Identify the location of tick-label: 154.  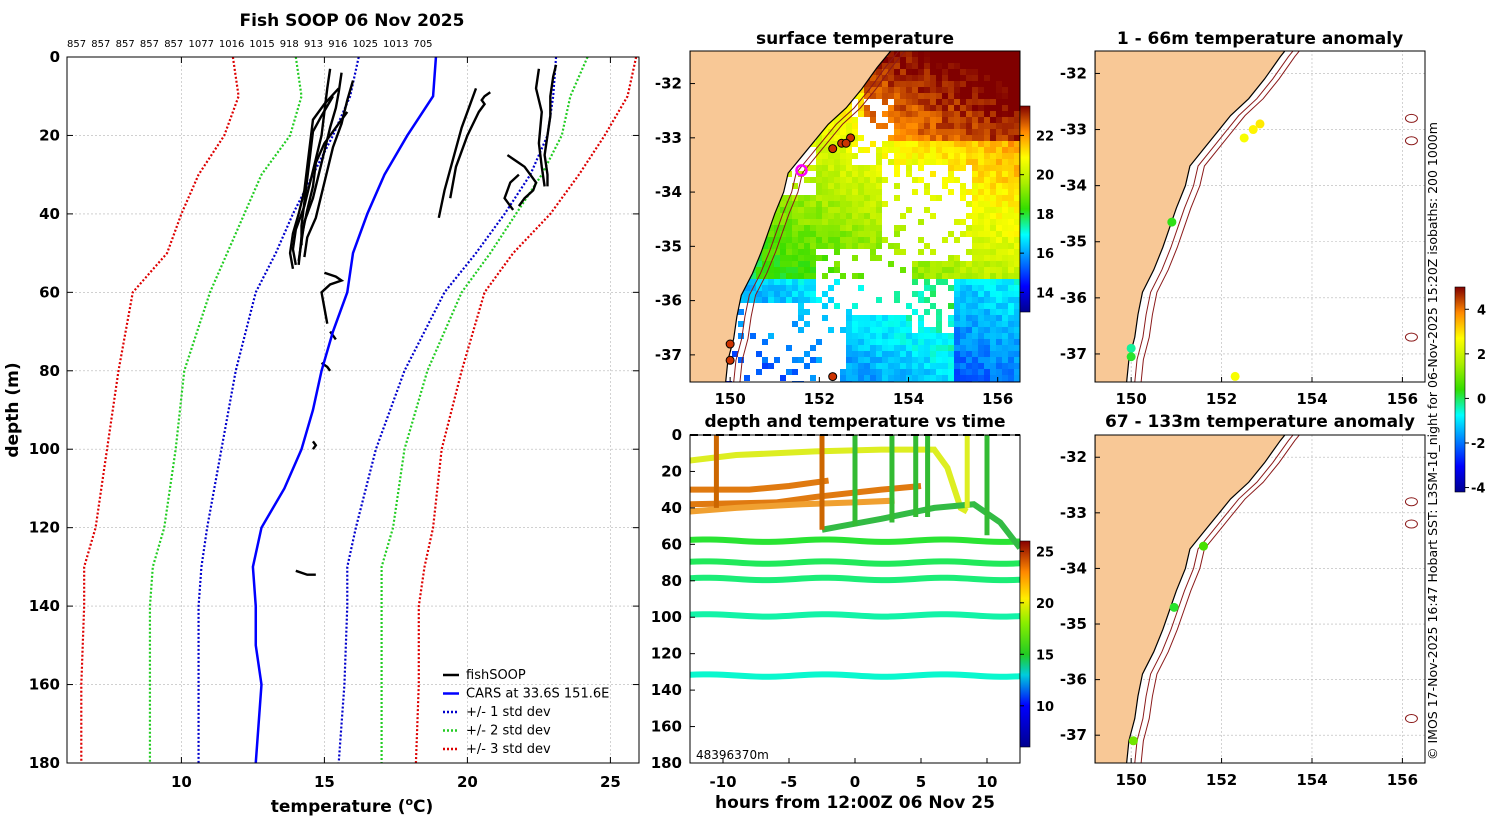
(908, 399).